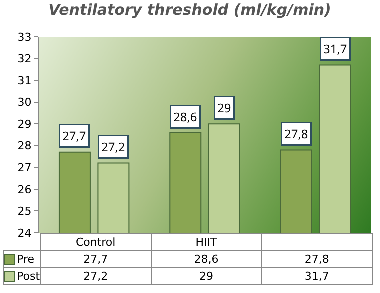  What do you see at coordinates (25, 189) in the screenshot?
I see `y-tick-label: 26` at bounding box center [25, 189].